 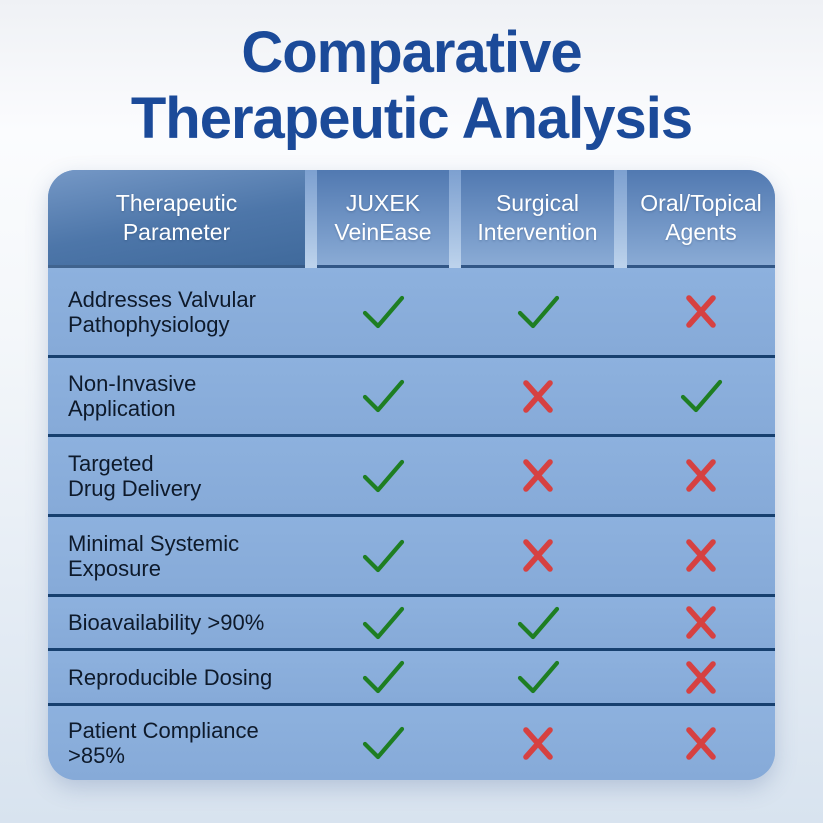 I want to click on column-header-text: Parameter, so click(x=176, y=231).